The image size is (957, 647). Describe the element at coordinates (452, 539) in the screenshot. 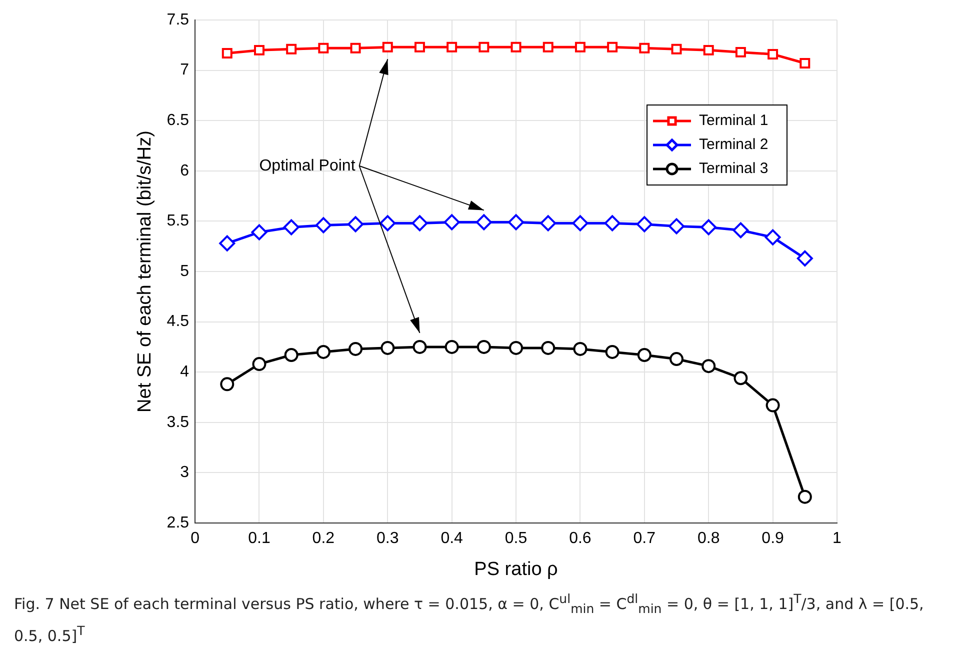

I see `x-tick-label: 0.4` at that location.